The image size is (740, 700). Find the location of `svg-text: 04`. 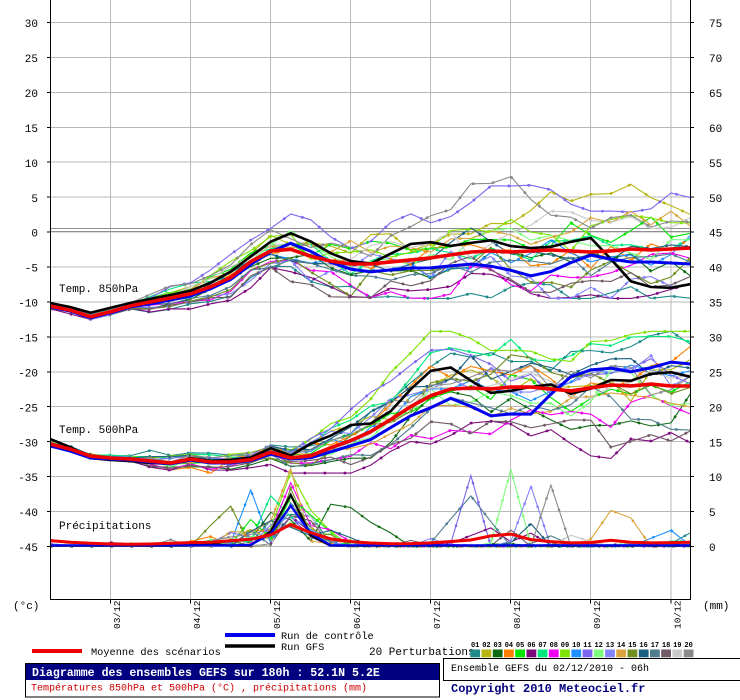

svg-text: 04 is located at coordinates (509, 646).